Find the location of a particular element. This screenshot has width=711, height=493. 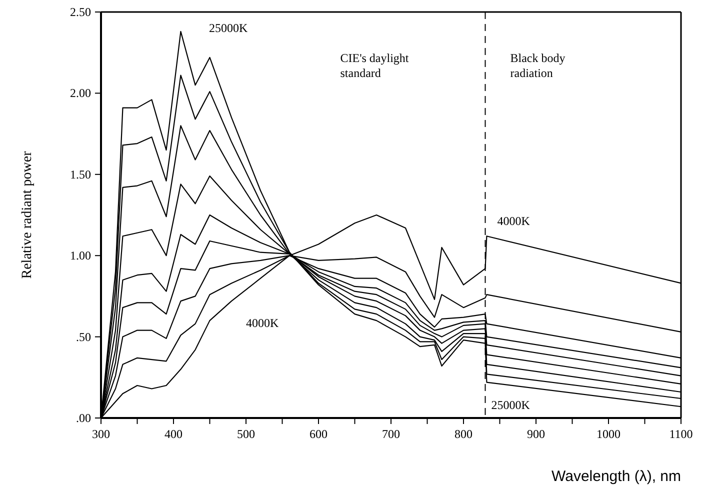

y-tick-label: .50 is located at coordinates (83, 337).